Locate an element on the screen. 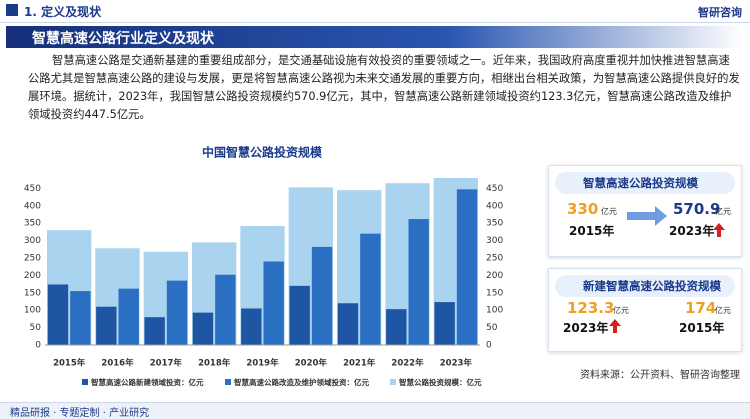 The width and height of the screenshot is (750, 419). x-tick-label: 2018年 is located at coordinates (214, 363).